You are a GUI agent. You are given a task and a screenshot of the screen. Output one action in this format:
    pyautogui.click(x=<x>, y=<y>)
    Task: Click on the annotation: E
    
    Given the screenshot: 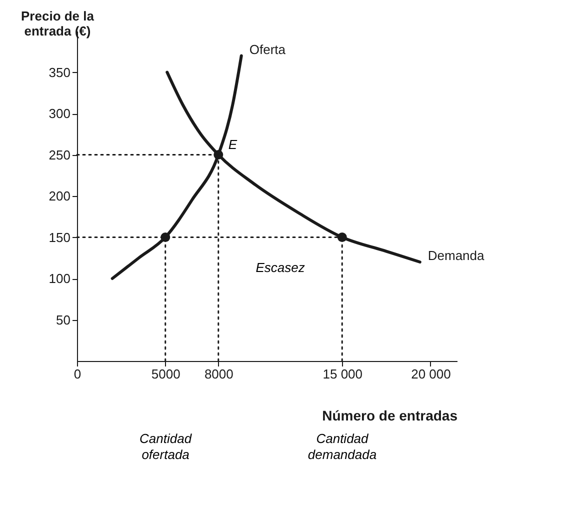 What is the action you would take?
    pyautogui.click(x=233, y=144)
    